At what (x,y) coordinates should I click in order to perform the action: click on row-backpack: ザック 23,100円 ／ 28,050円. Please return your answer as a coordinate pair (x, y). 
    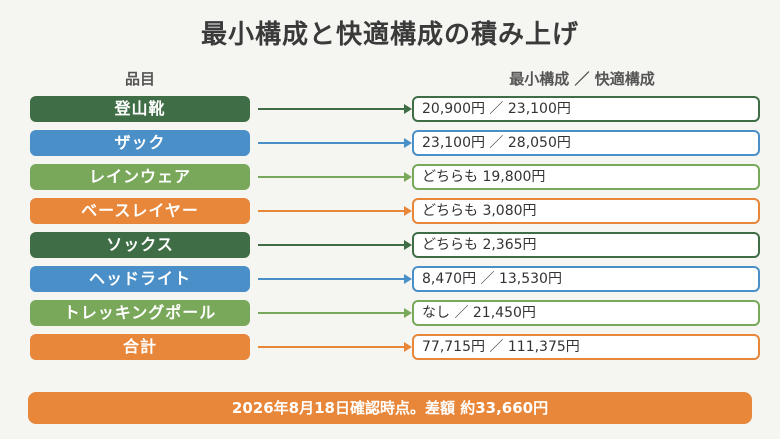
    Looking at the image, I should click on (390, 143).